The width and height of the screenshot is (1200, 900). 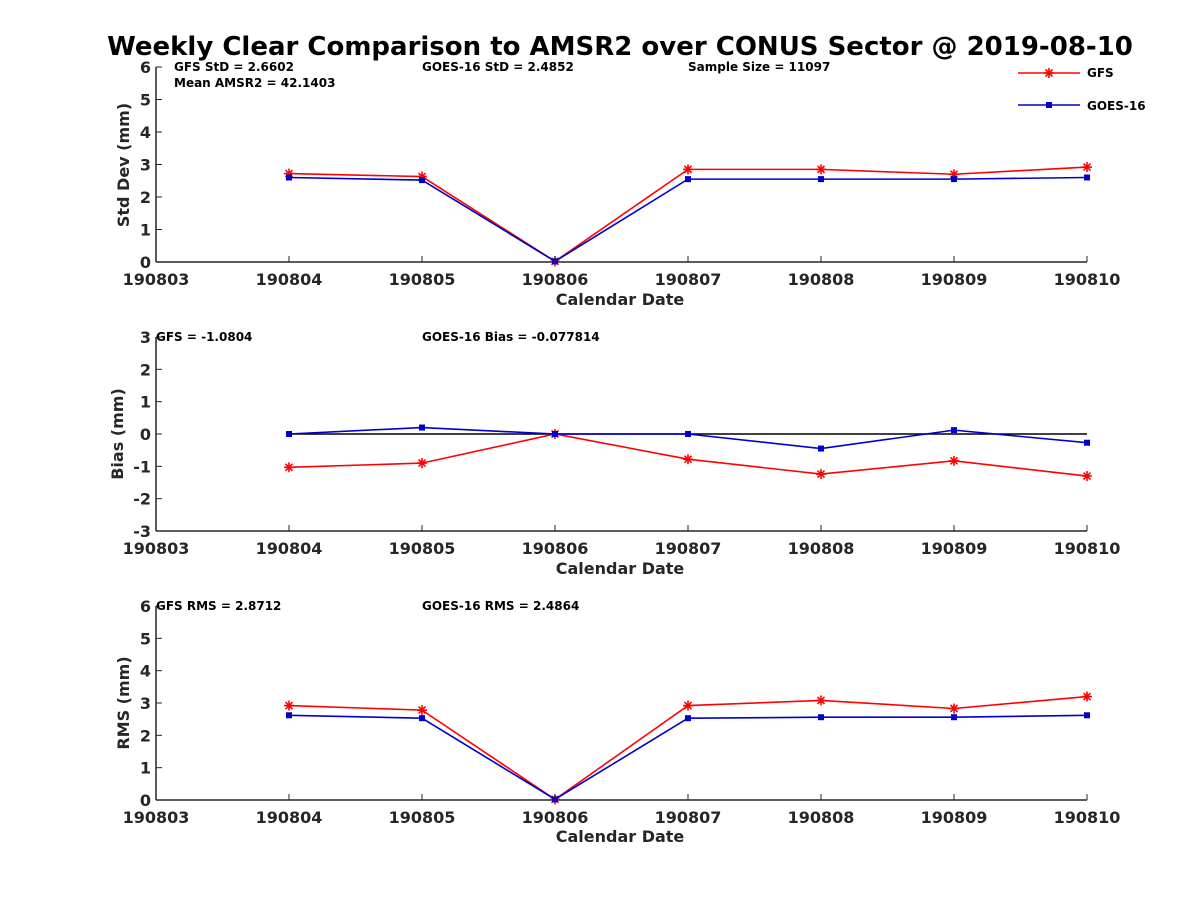 I want to click on bias-y-tick-label: 2, so click(x=145, y=369).